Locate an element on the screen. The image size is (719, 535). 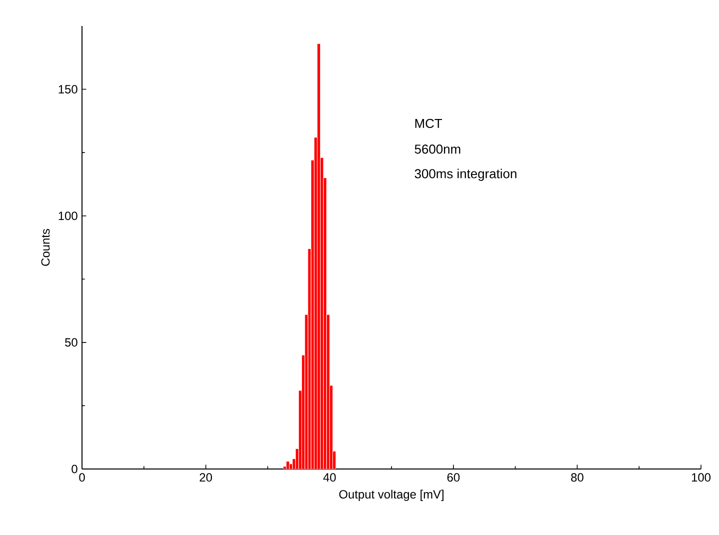
annotation: MCT is located at coordinates (428, 123).